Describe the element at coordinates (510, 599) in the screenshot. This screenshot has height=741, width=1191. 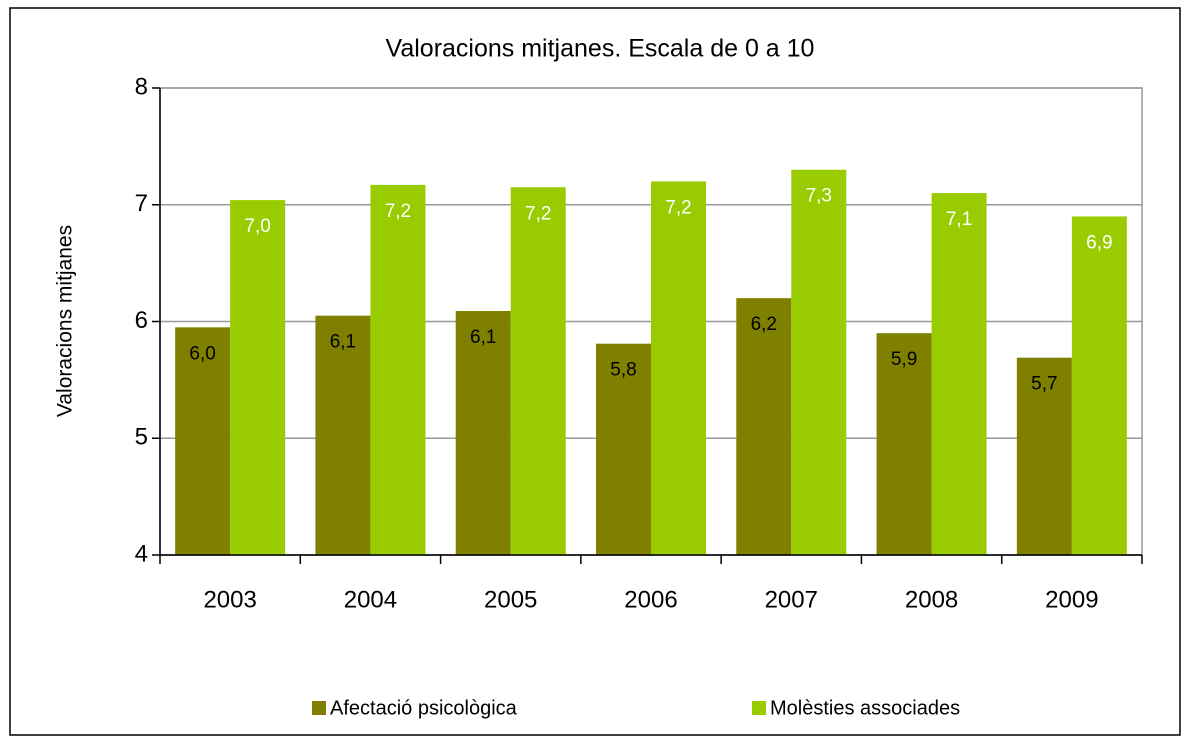
I see `x-tick-label: 2005` at that location.